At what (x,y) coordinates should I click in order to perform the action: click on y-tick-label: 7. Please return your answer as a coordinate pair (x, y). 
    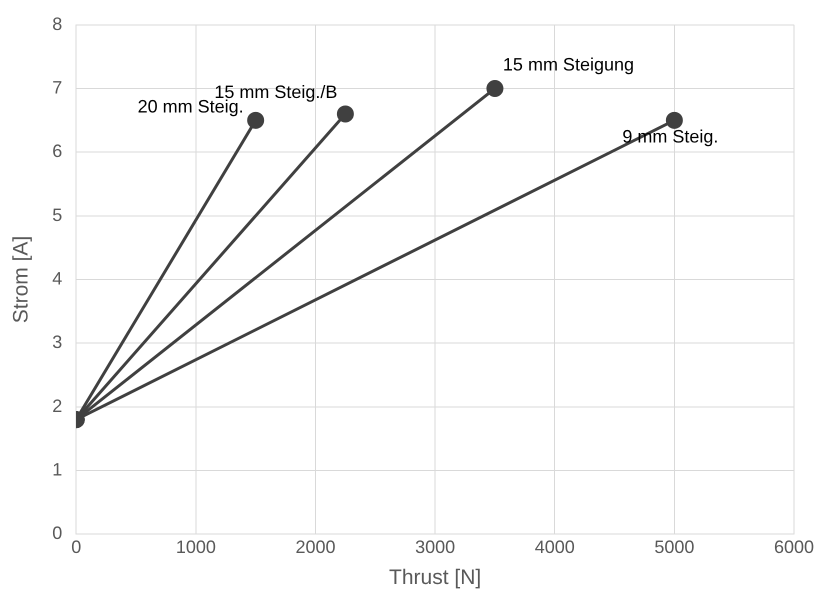
    Looking at the image, I should click on (57, 87).